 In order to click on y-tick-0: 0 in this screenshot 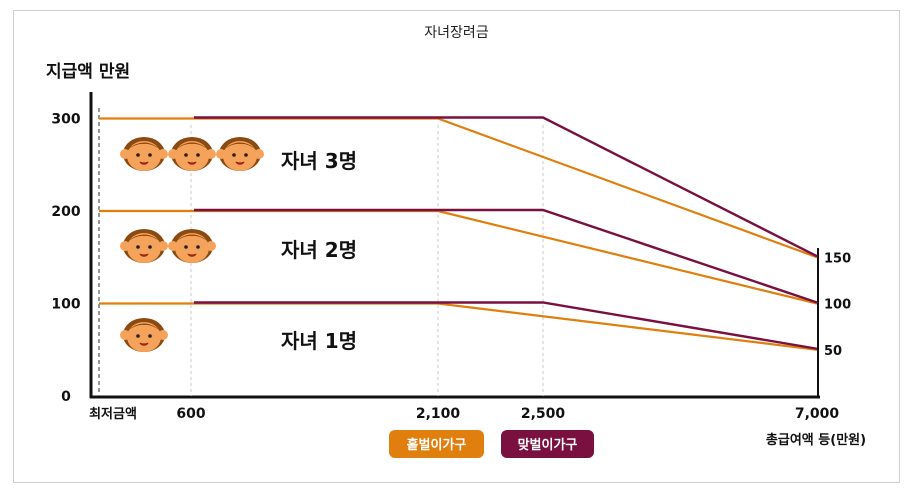, I will do `click(66, 397)`.